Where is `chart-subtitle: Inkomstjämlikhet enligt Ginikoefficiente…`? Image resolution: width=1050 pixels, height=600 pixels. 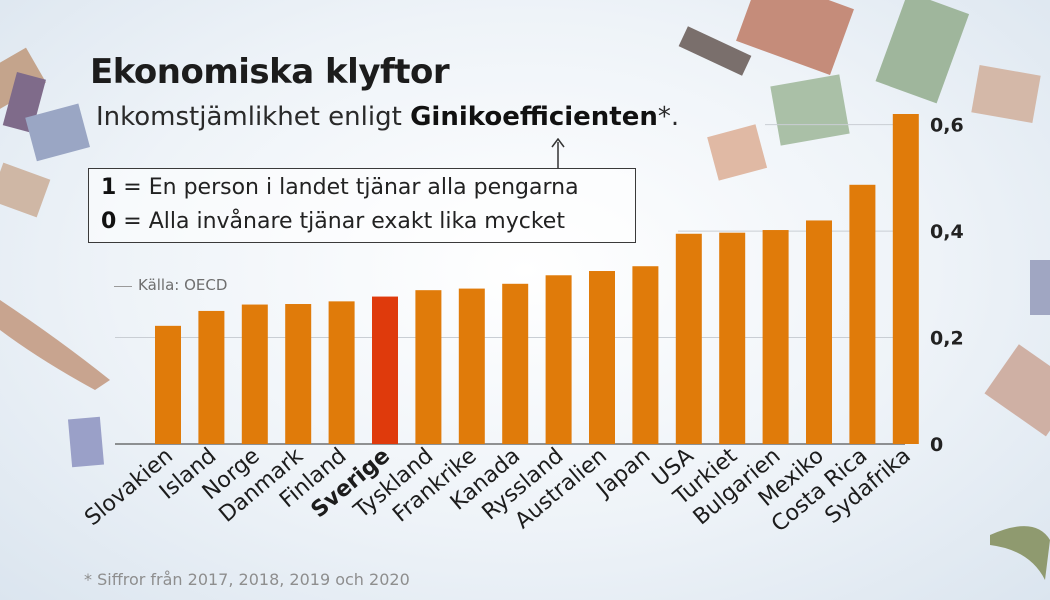 chart-subtitle: Inkomstjämlikhet enligt Ginikoefficiente… is located at coordinates (387, 117).